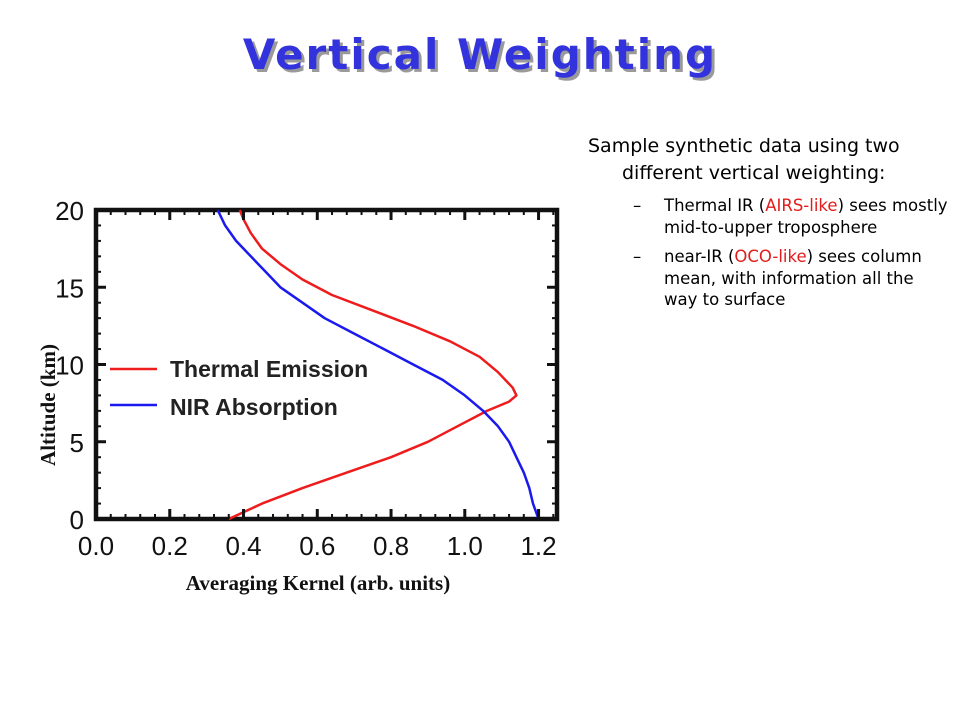 This screenshot has height=720, width=960. Describe the element at coordinates (69, 211) in the screenshot. I see `y-tick-label: 20` at that location.